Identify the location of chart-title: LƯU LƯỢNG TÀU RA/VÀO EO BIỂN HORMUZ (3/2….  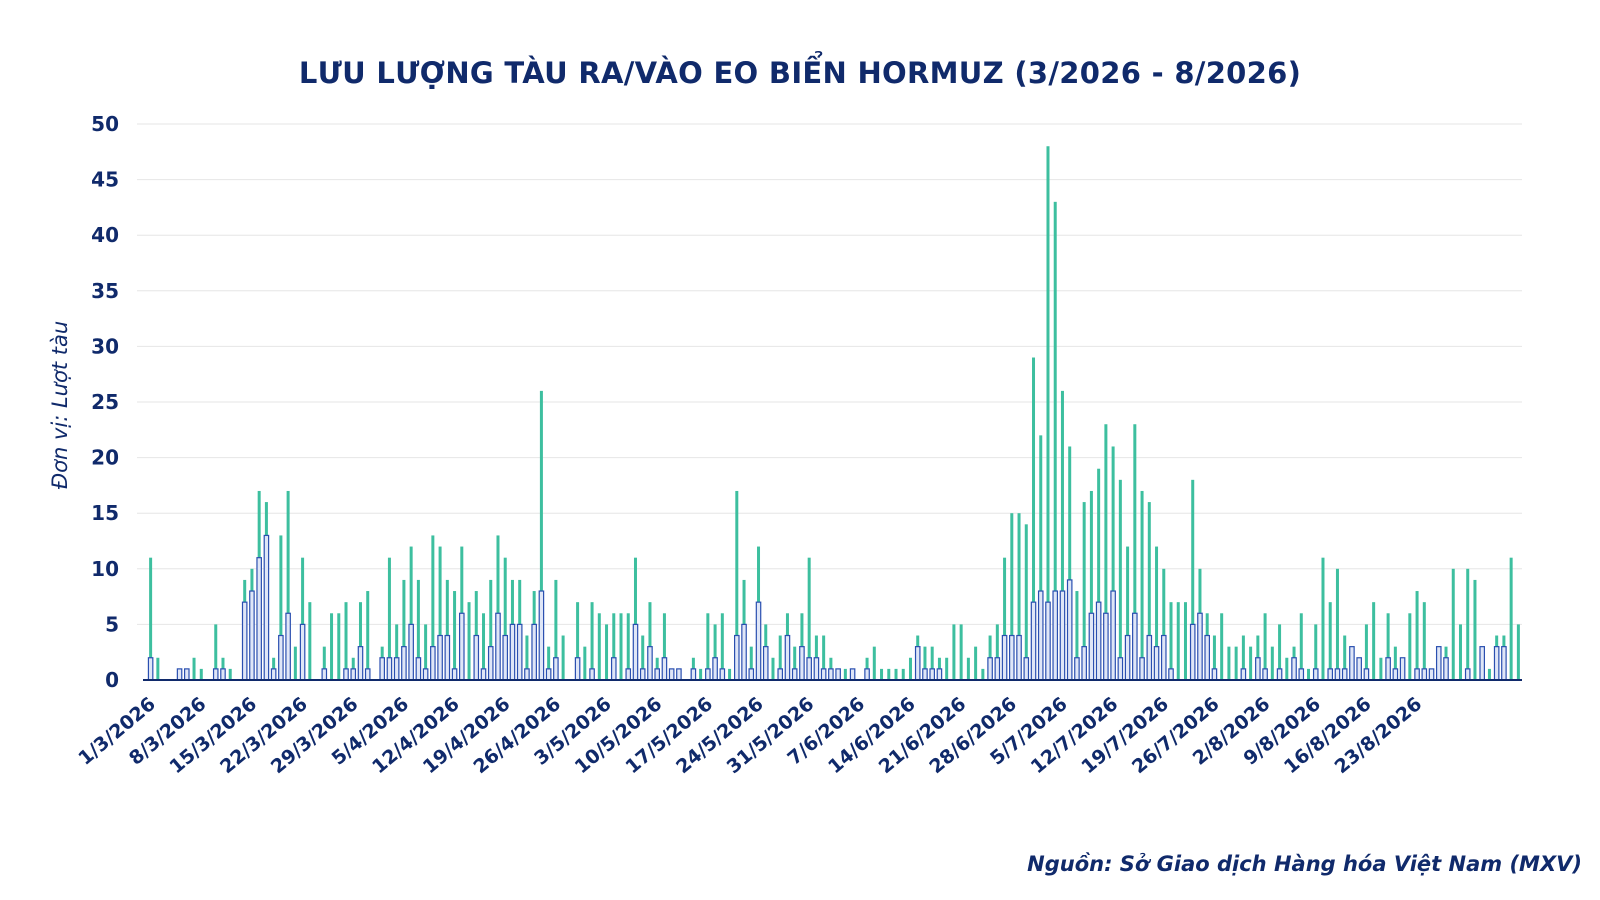
(800, 73).